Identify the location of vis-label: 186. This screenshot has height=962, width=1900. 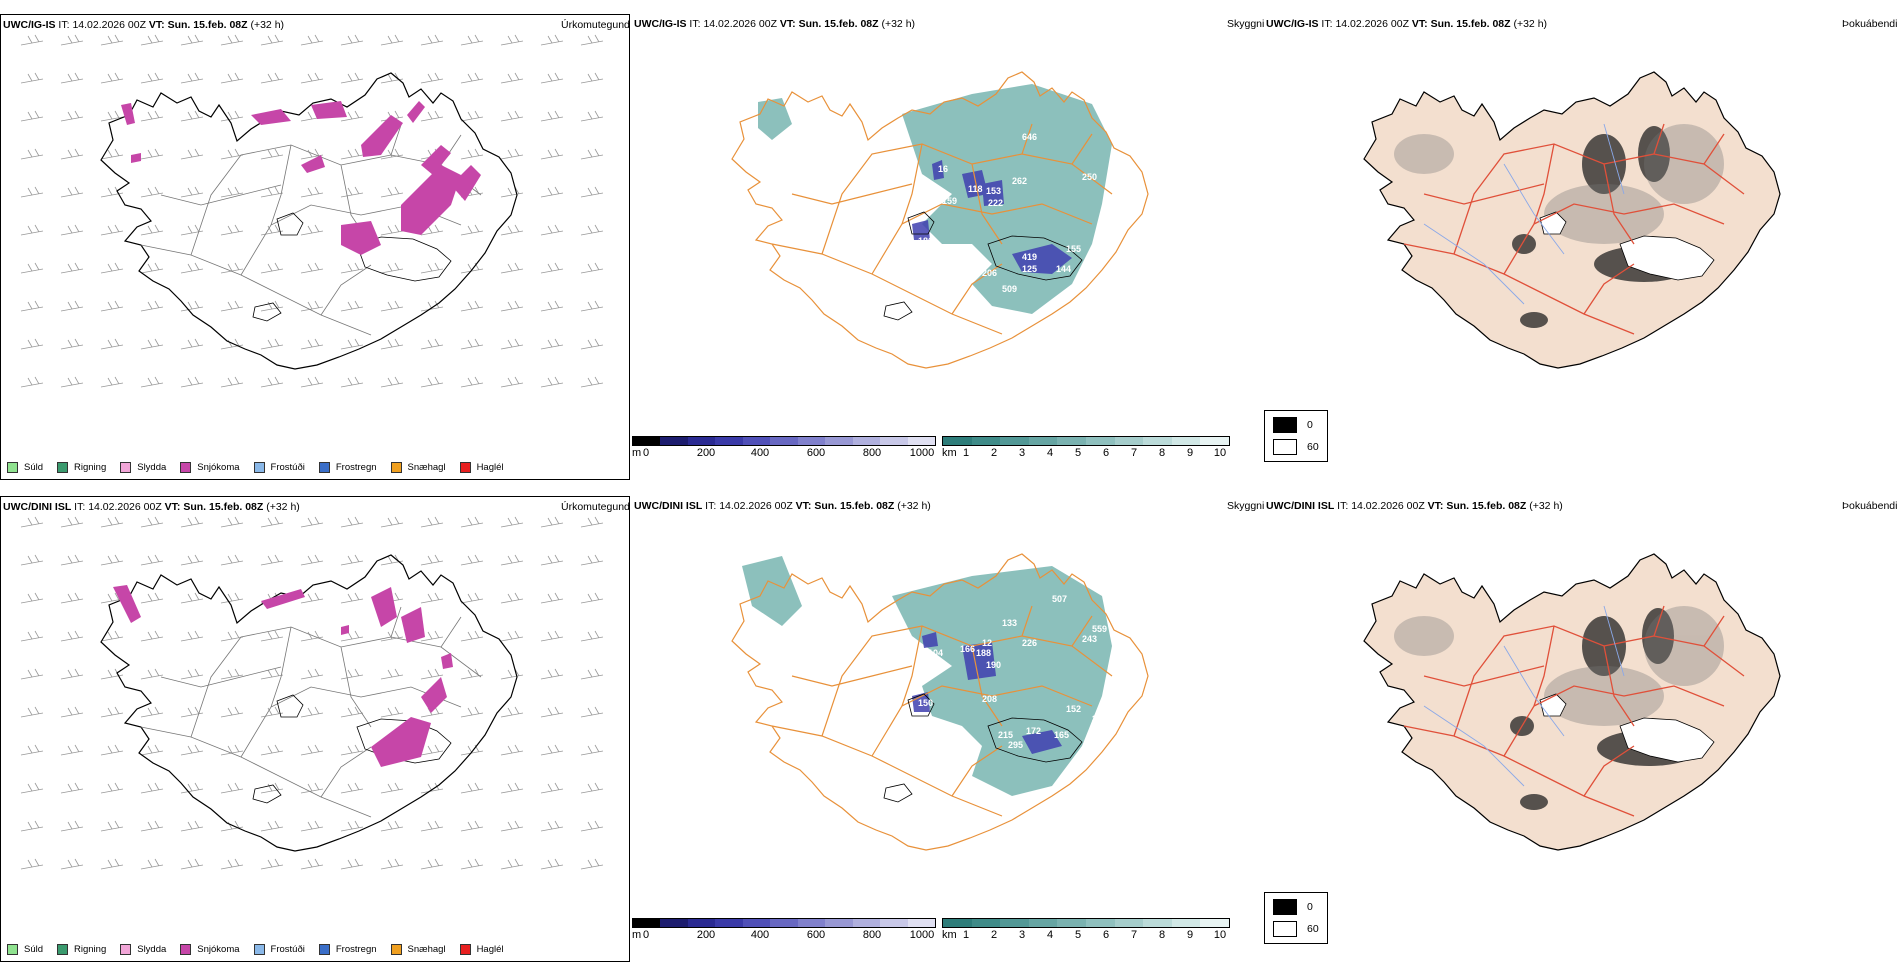
(925, 241).